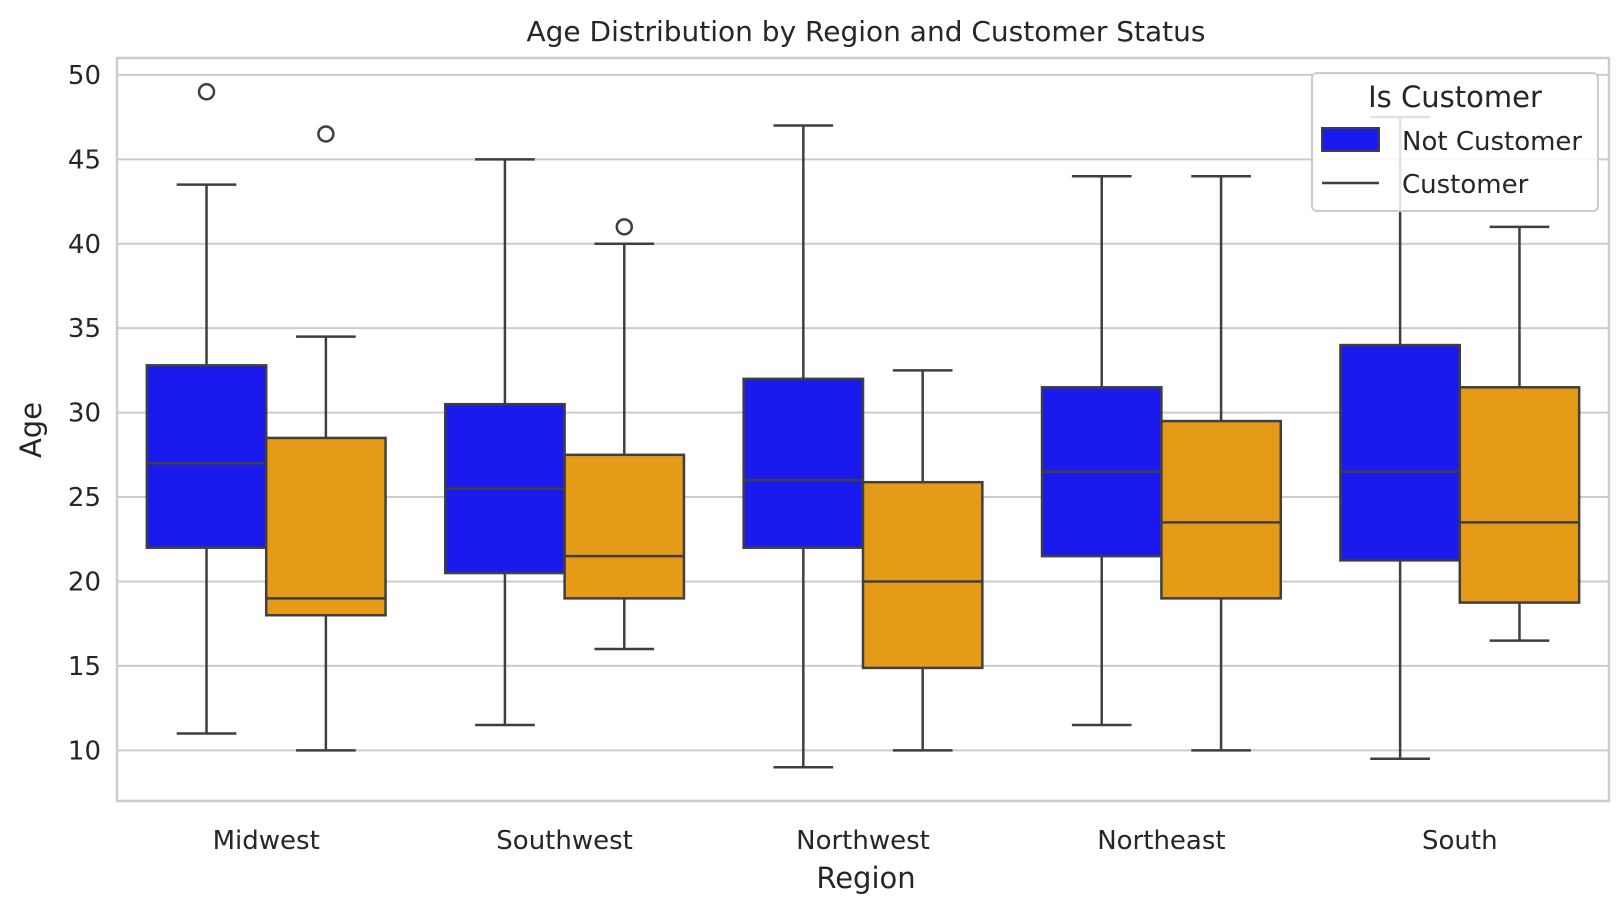 This screenshot has height=909, width=1624. Describe the element at coordinates (266, 841) in the screenshot. I see `x-tick-label-midwest: Midwest` at that location.